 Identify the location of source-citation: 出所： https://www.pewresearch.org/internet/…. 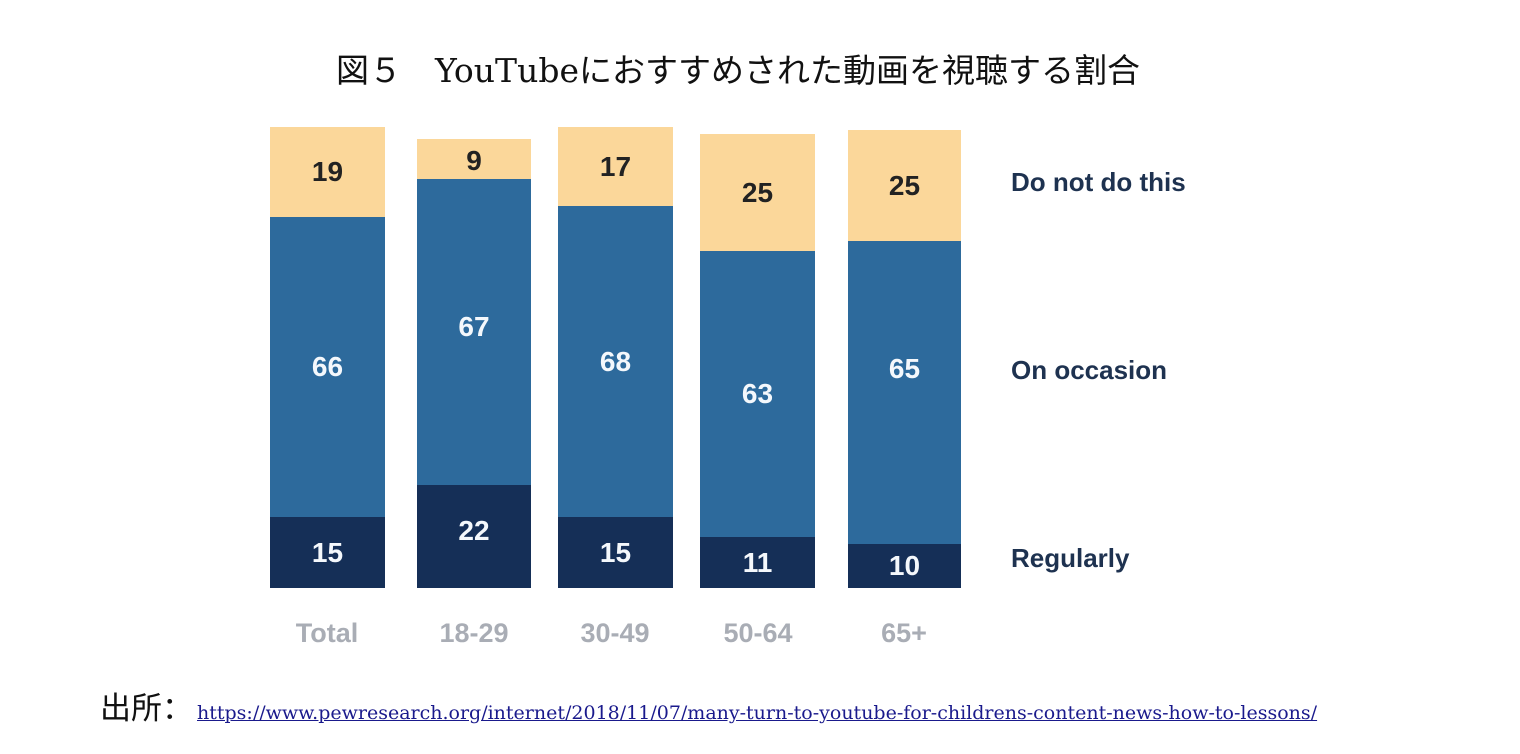
(708, 705).